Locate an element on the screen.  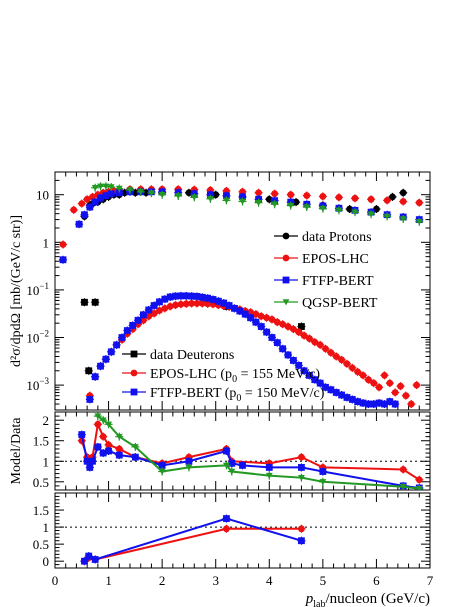
legend-label-ftfp_protons: FTFP-BERT is located at coordinates (338, 281).